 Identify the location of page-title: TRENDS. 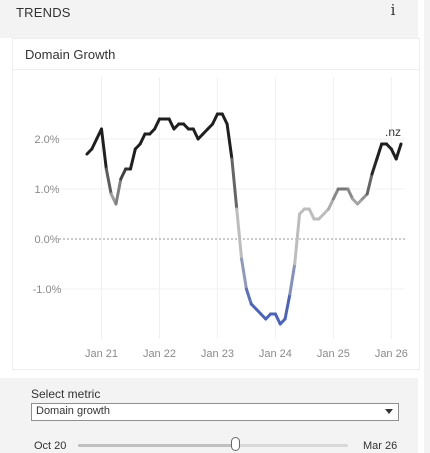
(43, 12).